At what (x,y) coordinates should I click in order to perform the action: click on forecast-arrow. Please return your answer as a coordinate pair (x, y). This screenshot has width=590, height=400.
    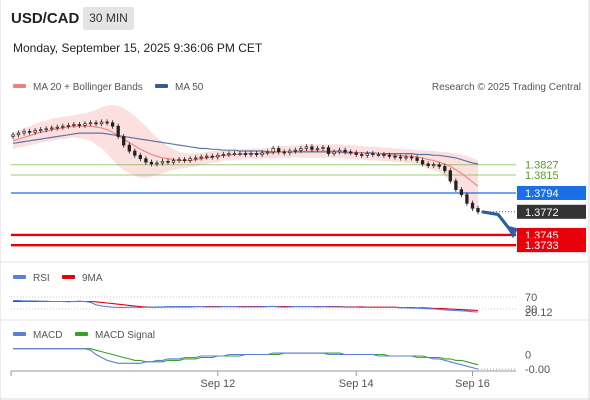
    Looking at the image, I should click on (497, 222).